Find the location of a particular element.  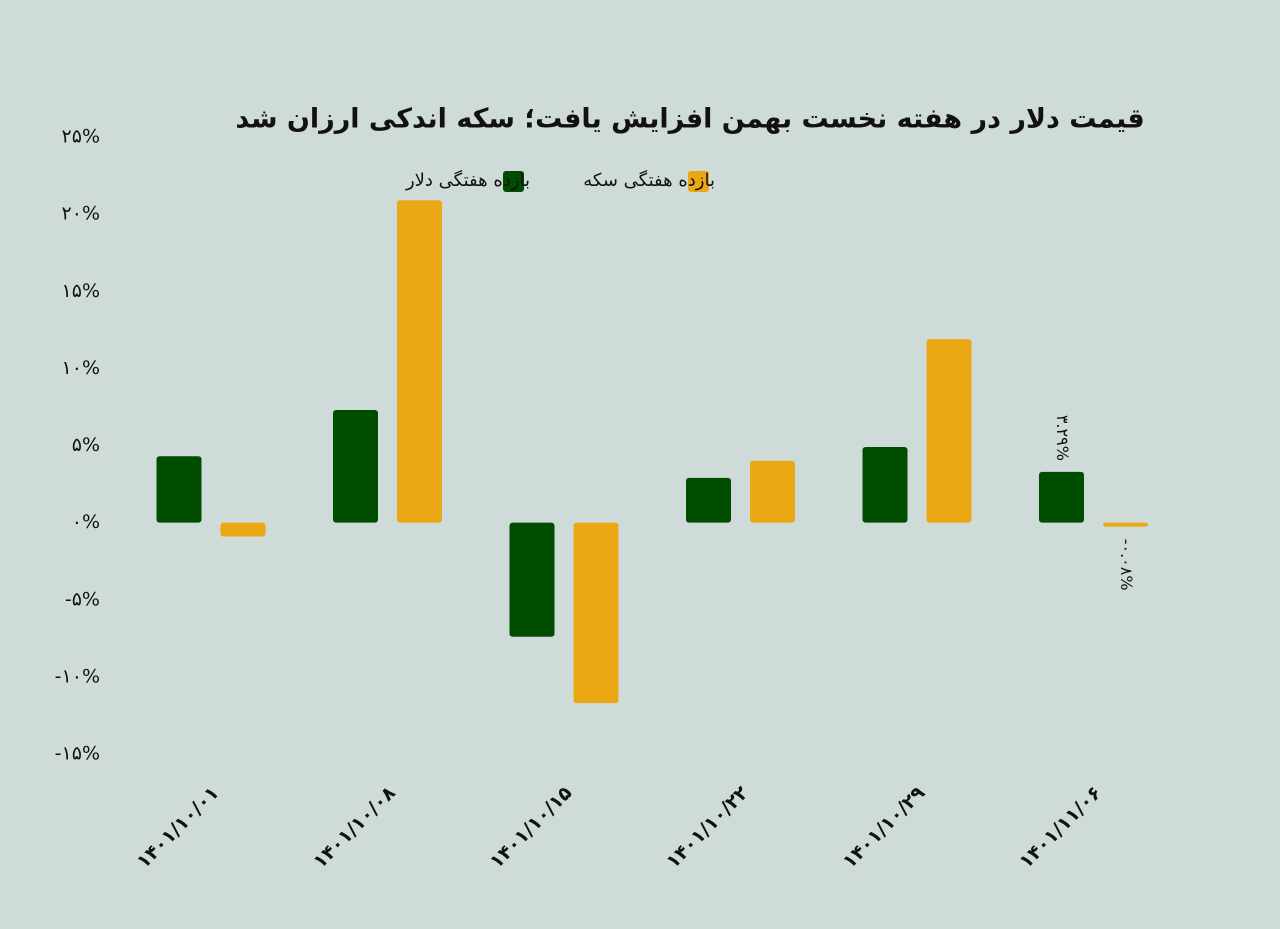

value-label: ۳.۲۹% is located at coordinates (1062, 438).